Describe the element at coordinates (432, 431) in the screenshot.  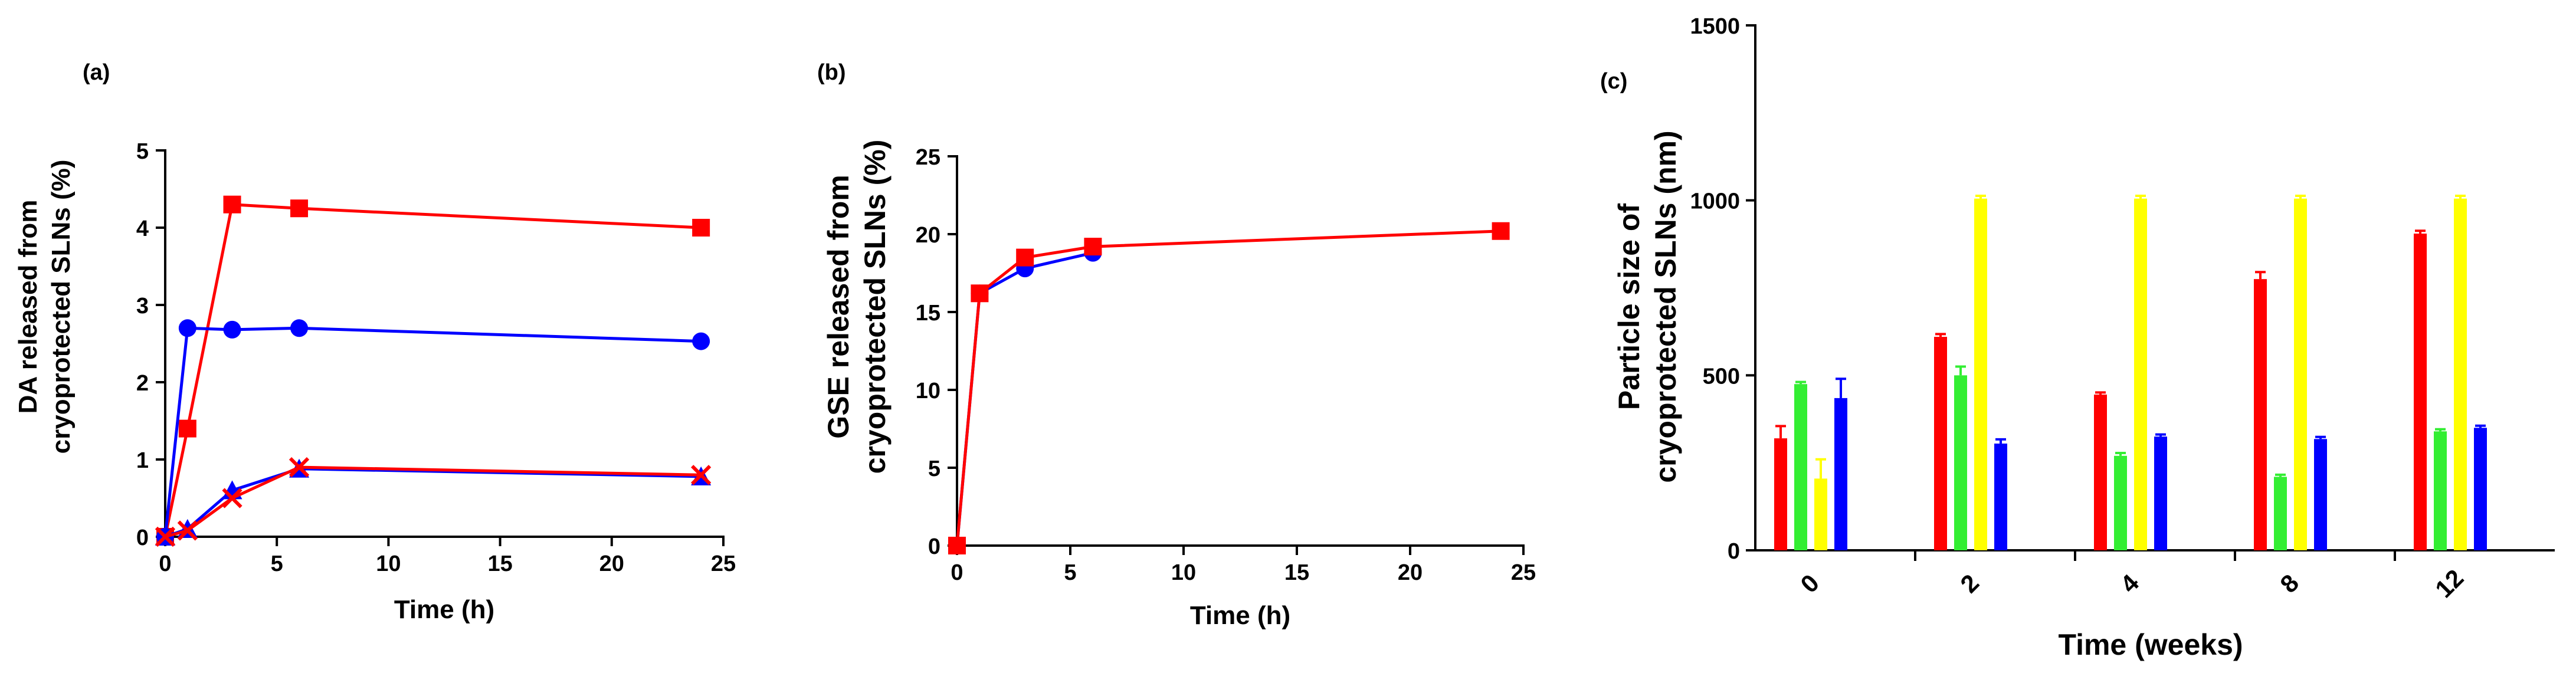
I see `panel-a-series-blue-circles-line` at that location.